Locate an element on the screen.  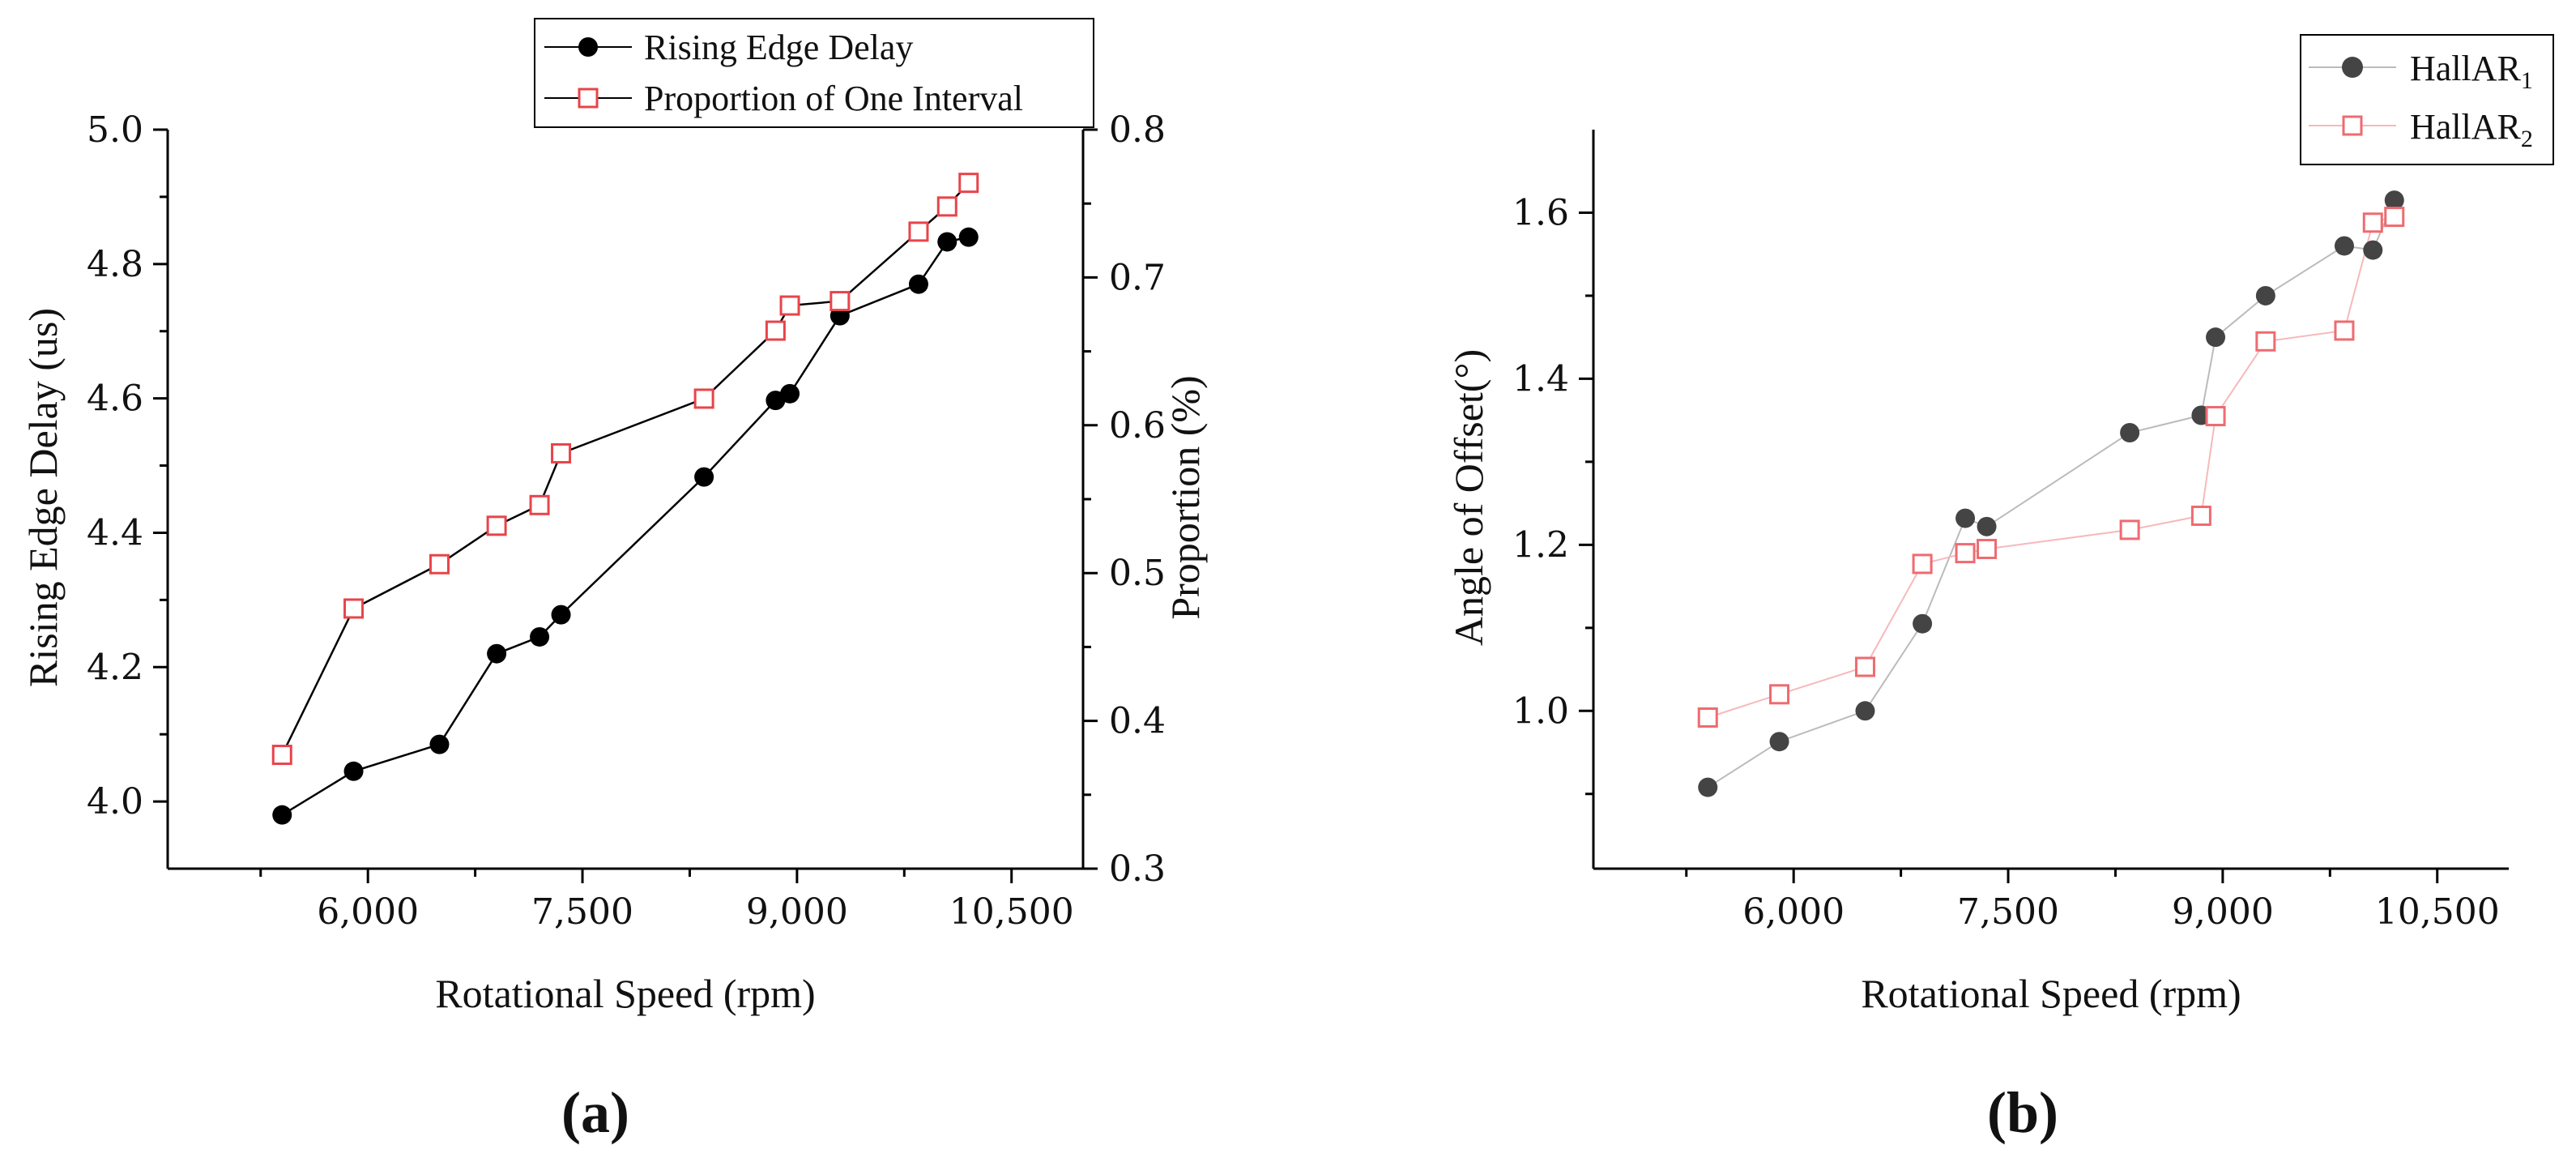
legend-label-hallar1-name: HallAR is located at coordinates (2466, 68).